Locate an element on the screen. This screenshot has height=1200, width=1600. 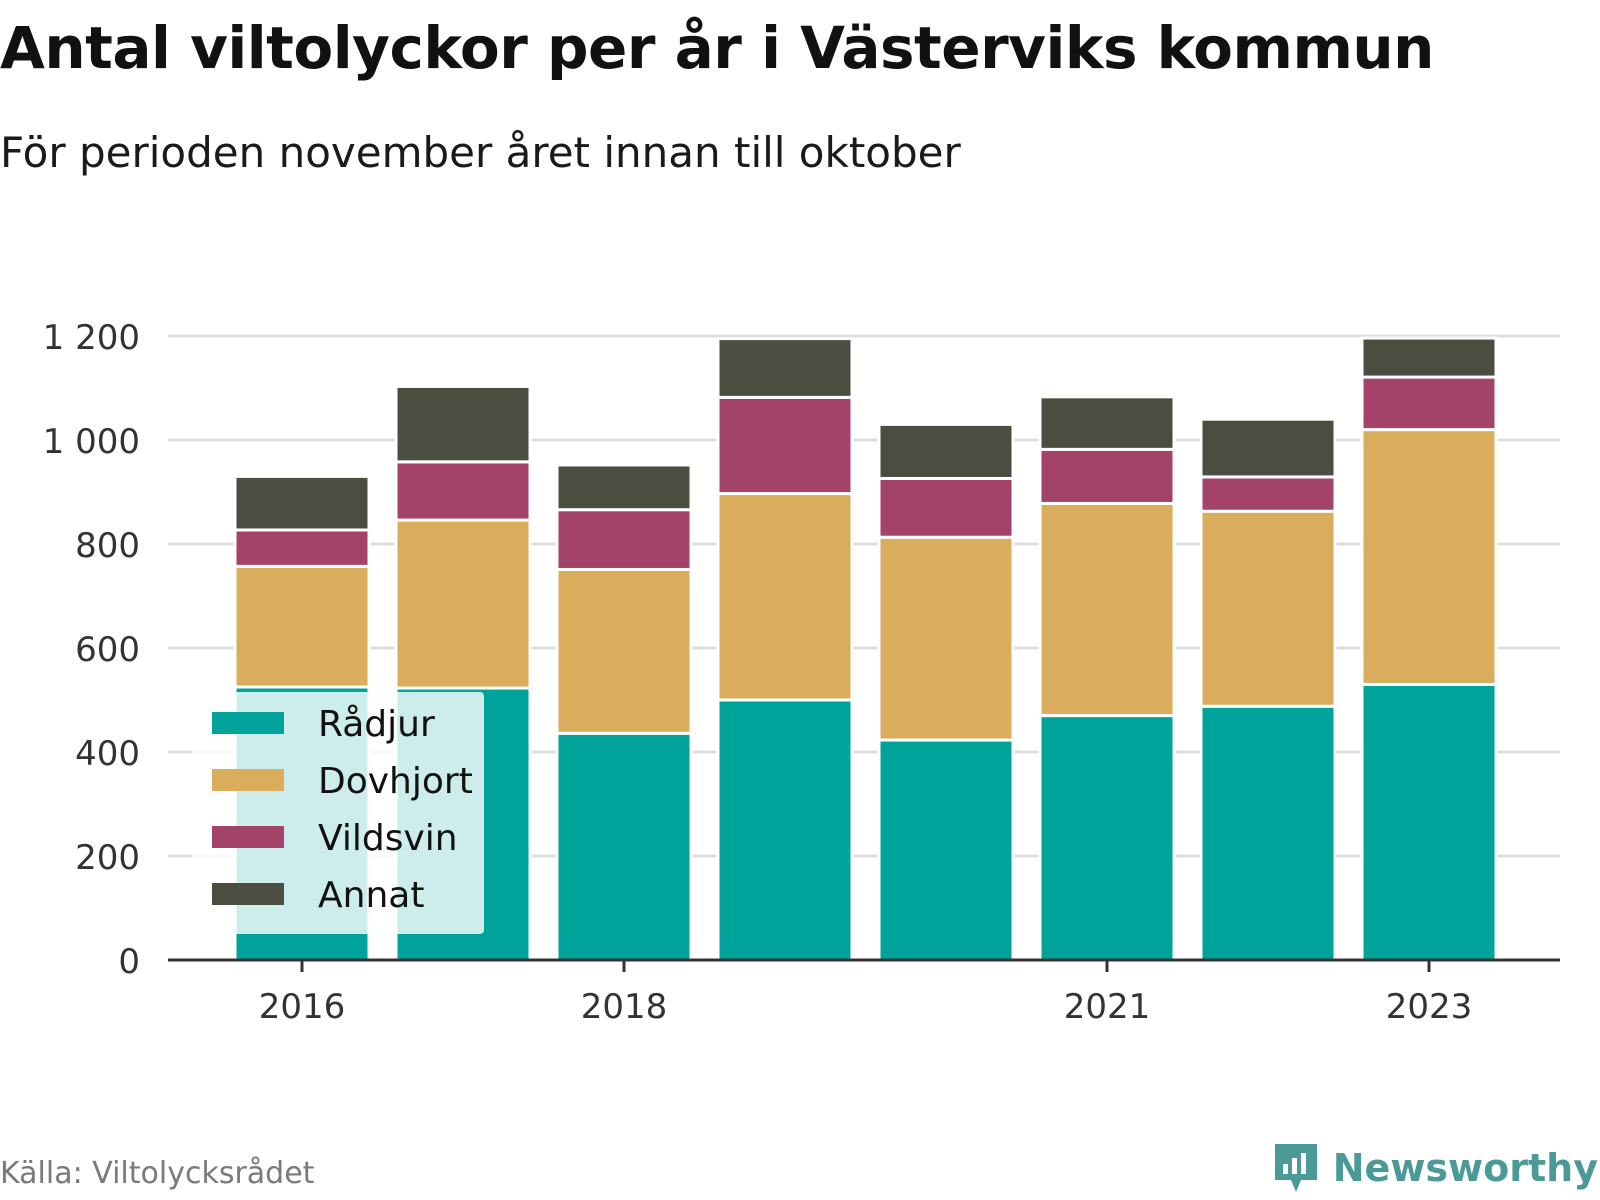
y-tick-label: 800 is located at coordinates (107, 546).